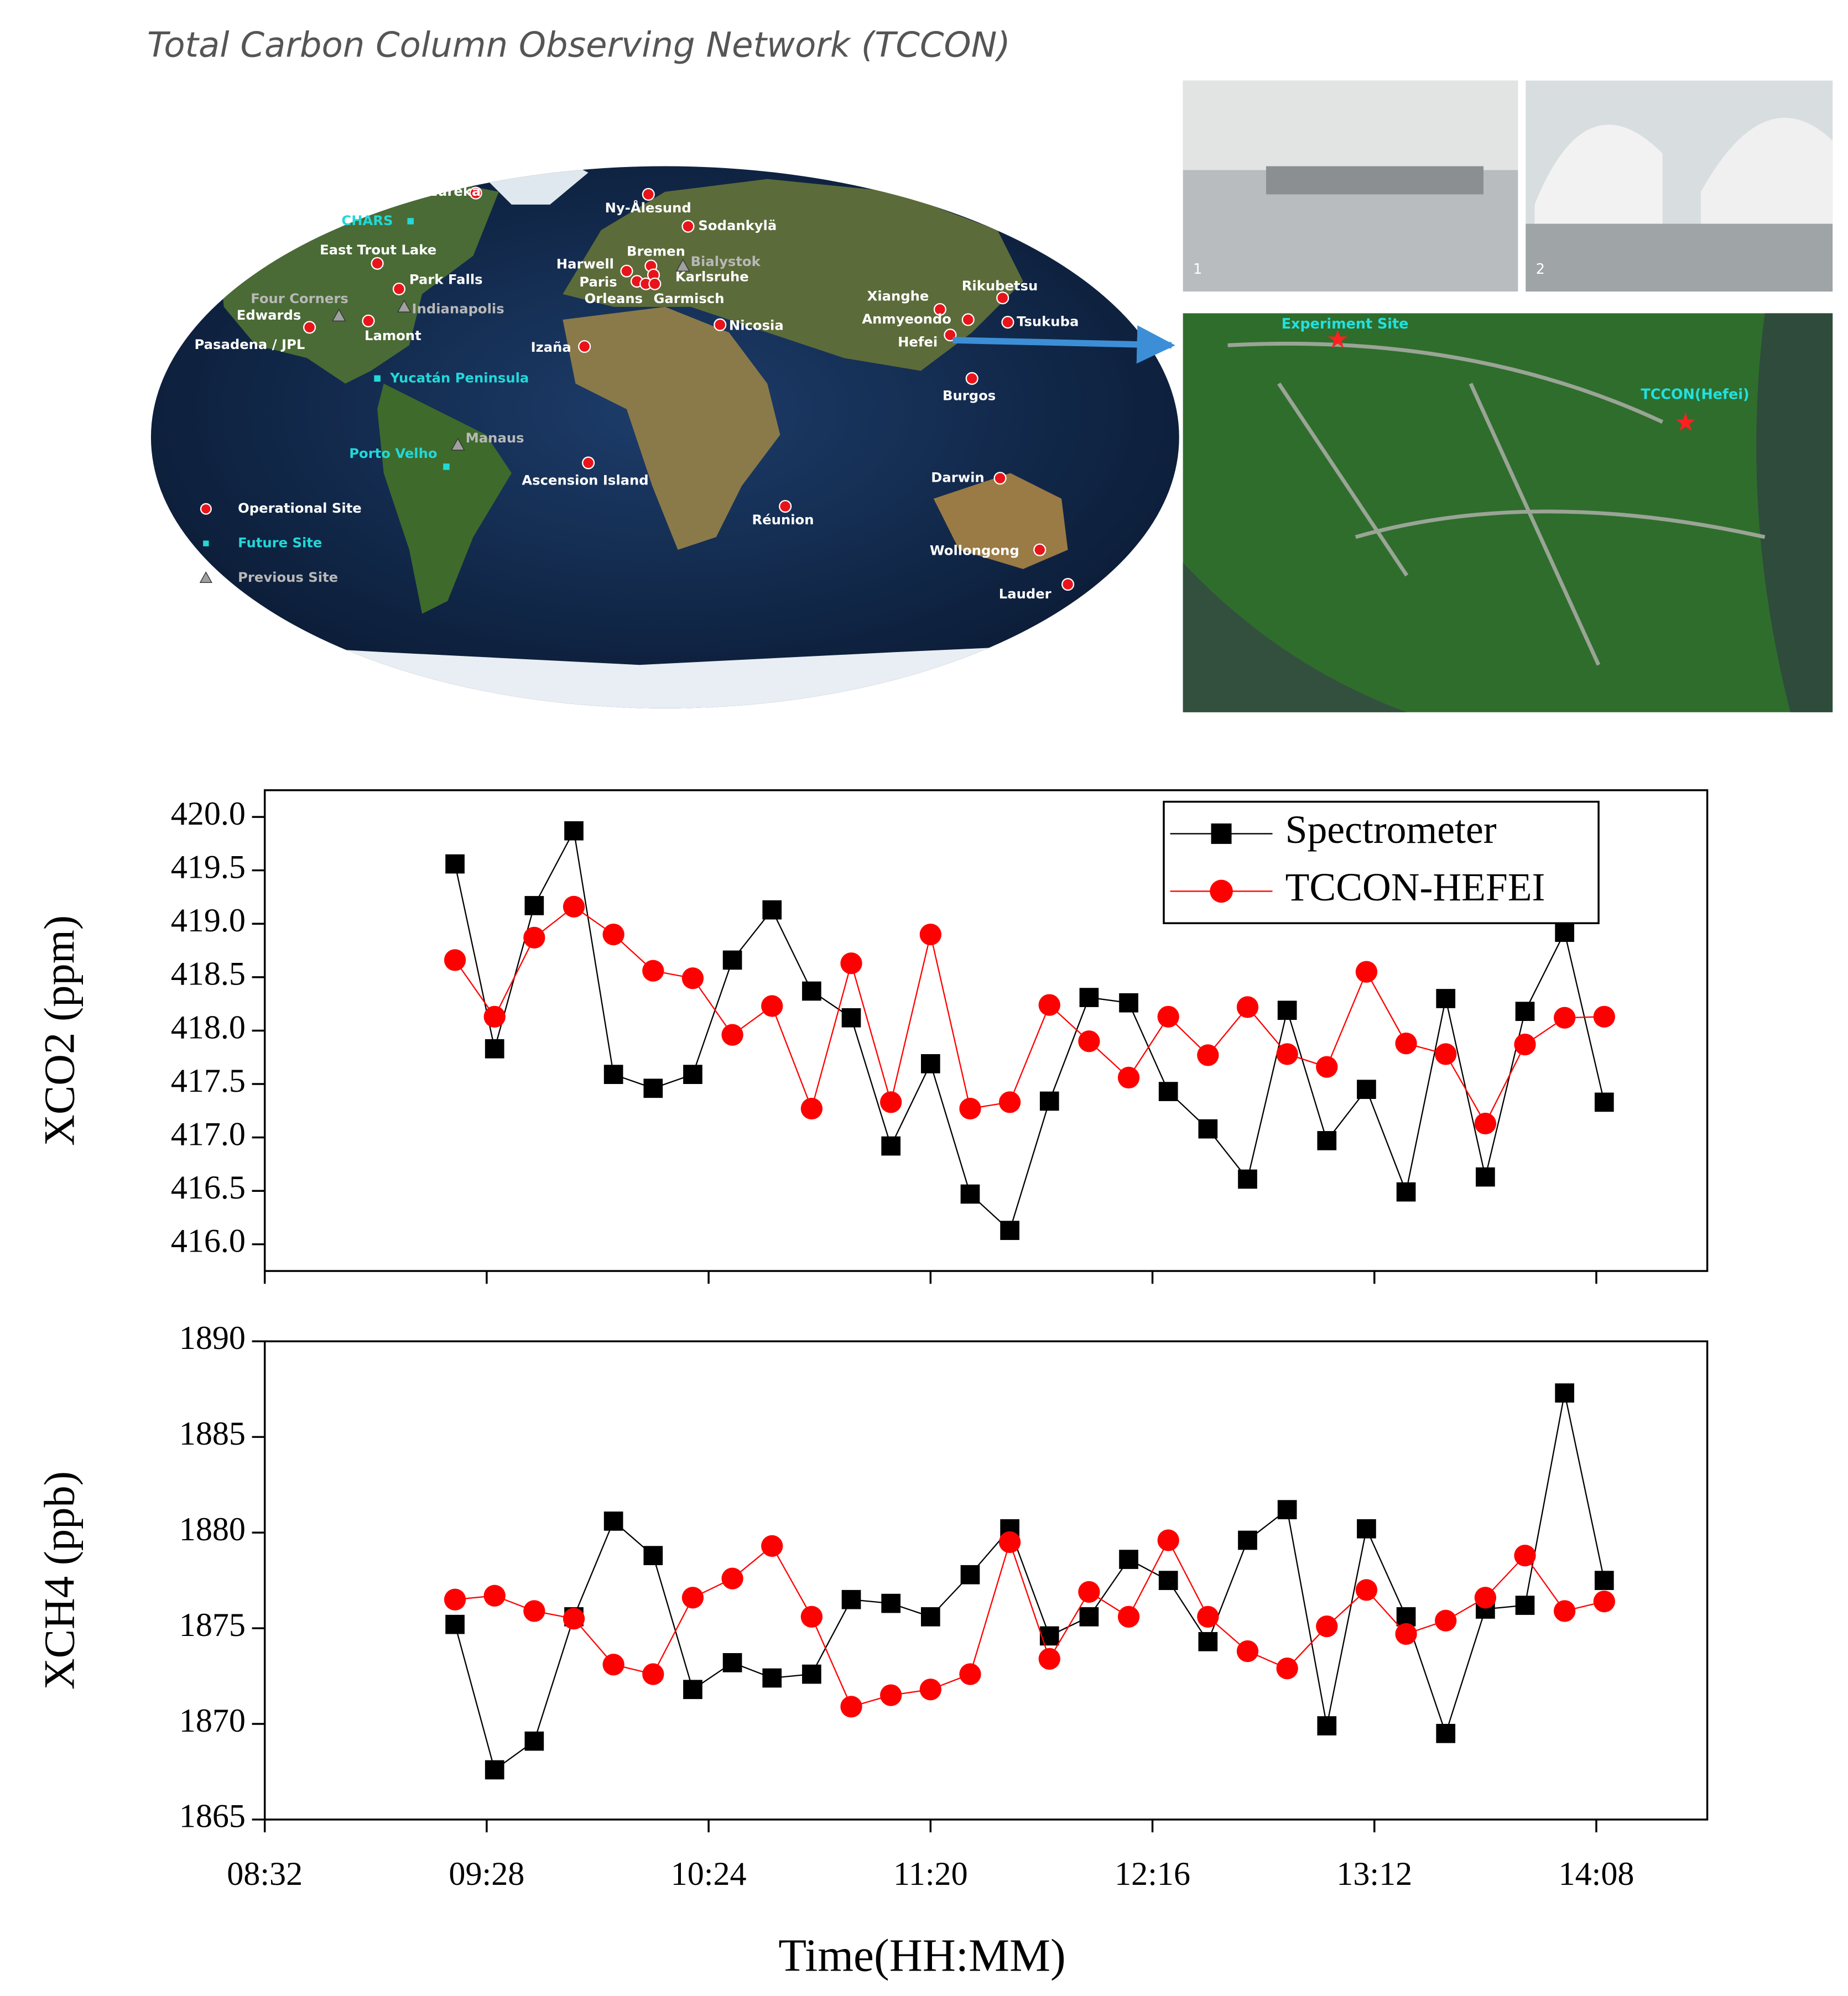  What do you see at coordinates (1381, 862) in the screenshot?
I see `legend-box` at bounding box center [1381, 862].